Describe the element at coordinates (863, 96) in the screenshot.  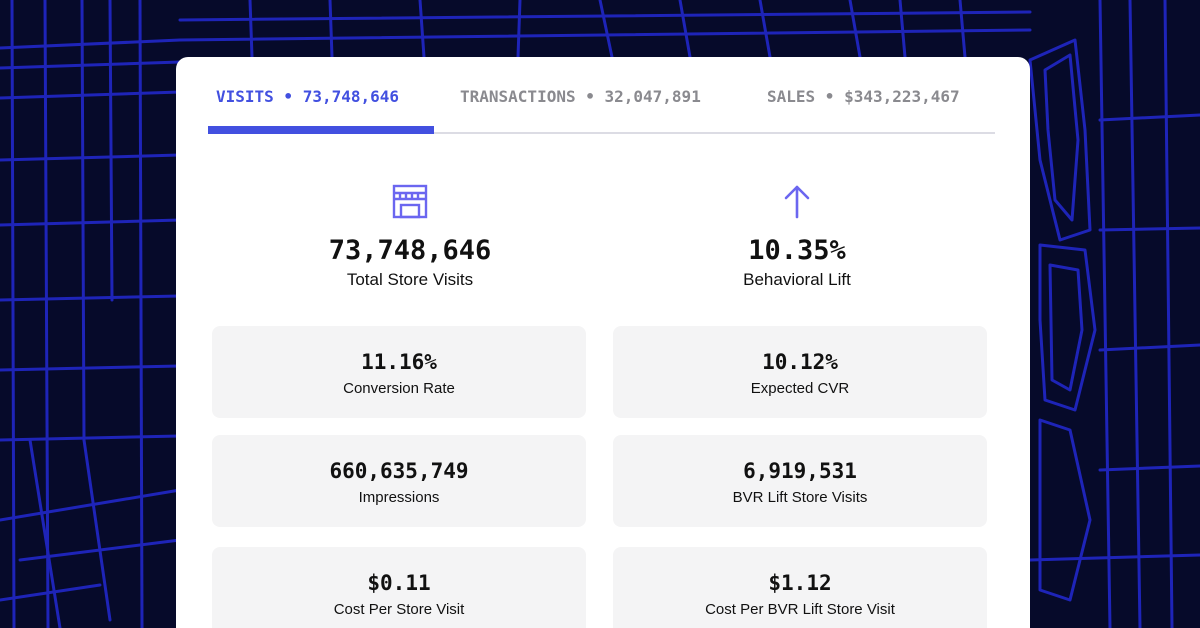
I see `tab-sales: SALES • $343,223,467` at that location.